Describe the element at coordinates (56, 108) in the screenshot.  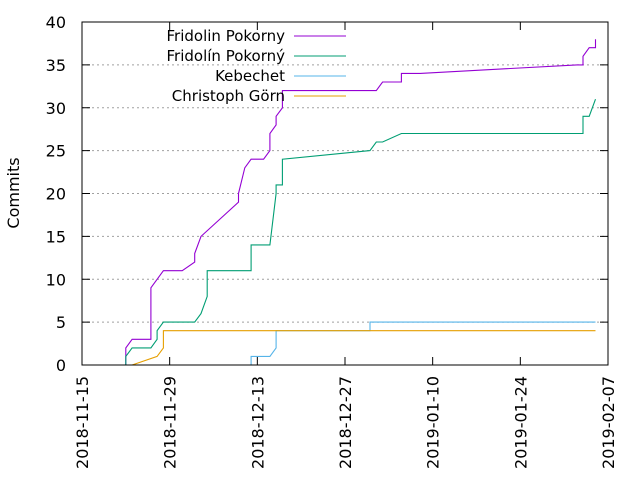
I see `y-tick-label: 30` at that location.